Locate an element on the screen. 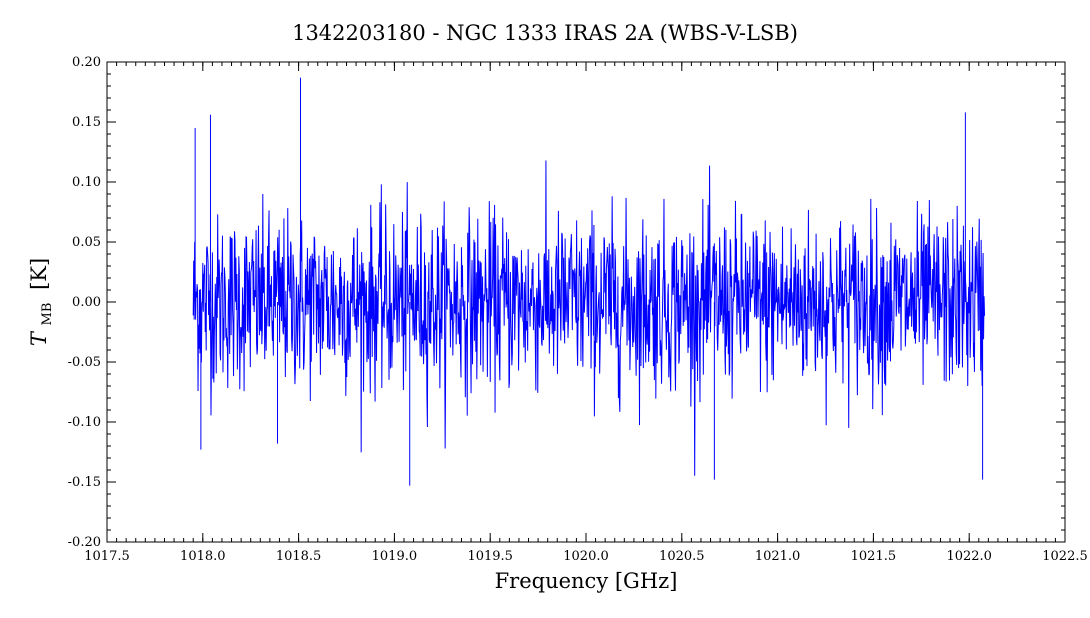 This screenshot has width=1090, height=618. x-tick-label: 1020.5 is located at coordinates (682, 556).